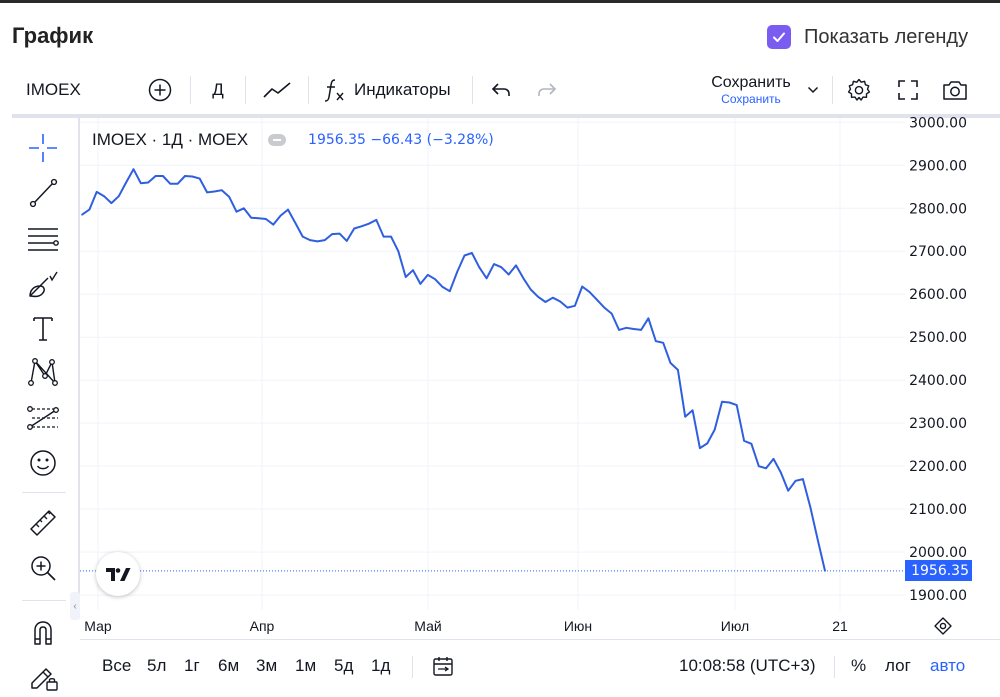  Describe the element at coordinates (344, 665) in the screenshot. I see `range-5d: 5д` at that location.